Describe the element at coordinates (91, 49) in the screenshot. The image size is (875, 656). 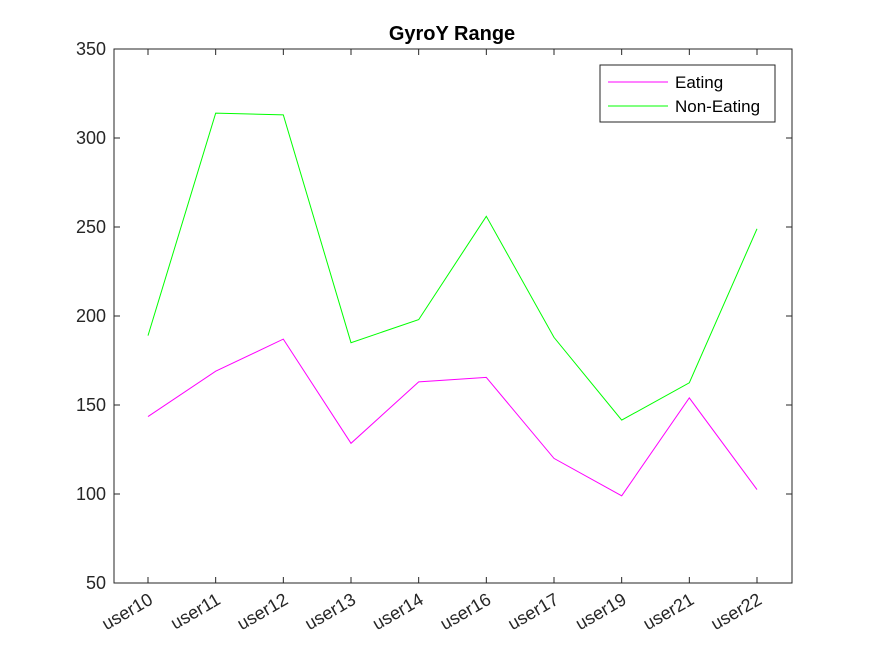
I see `y-tick-label: 350` at that location.